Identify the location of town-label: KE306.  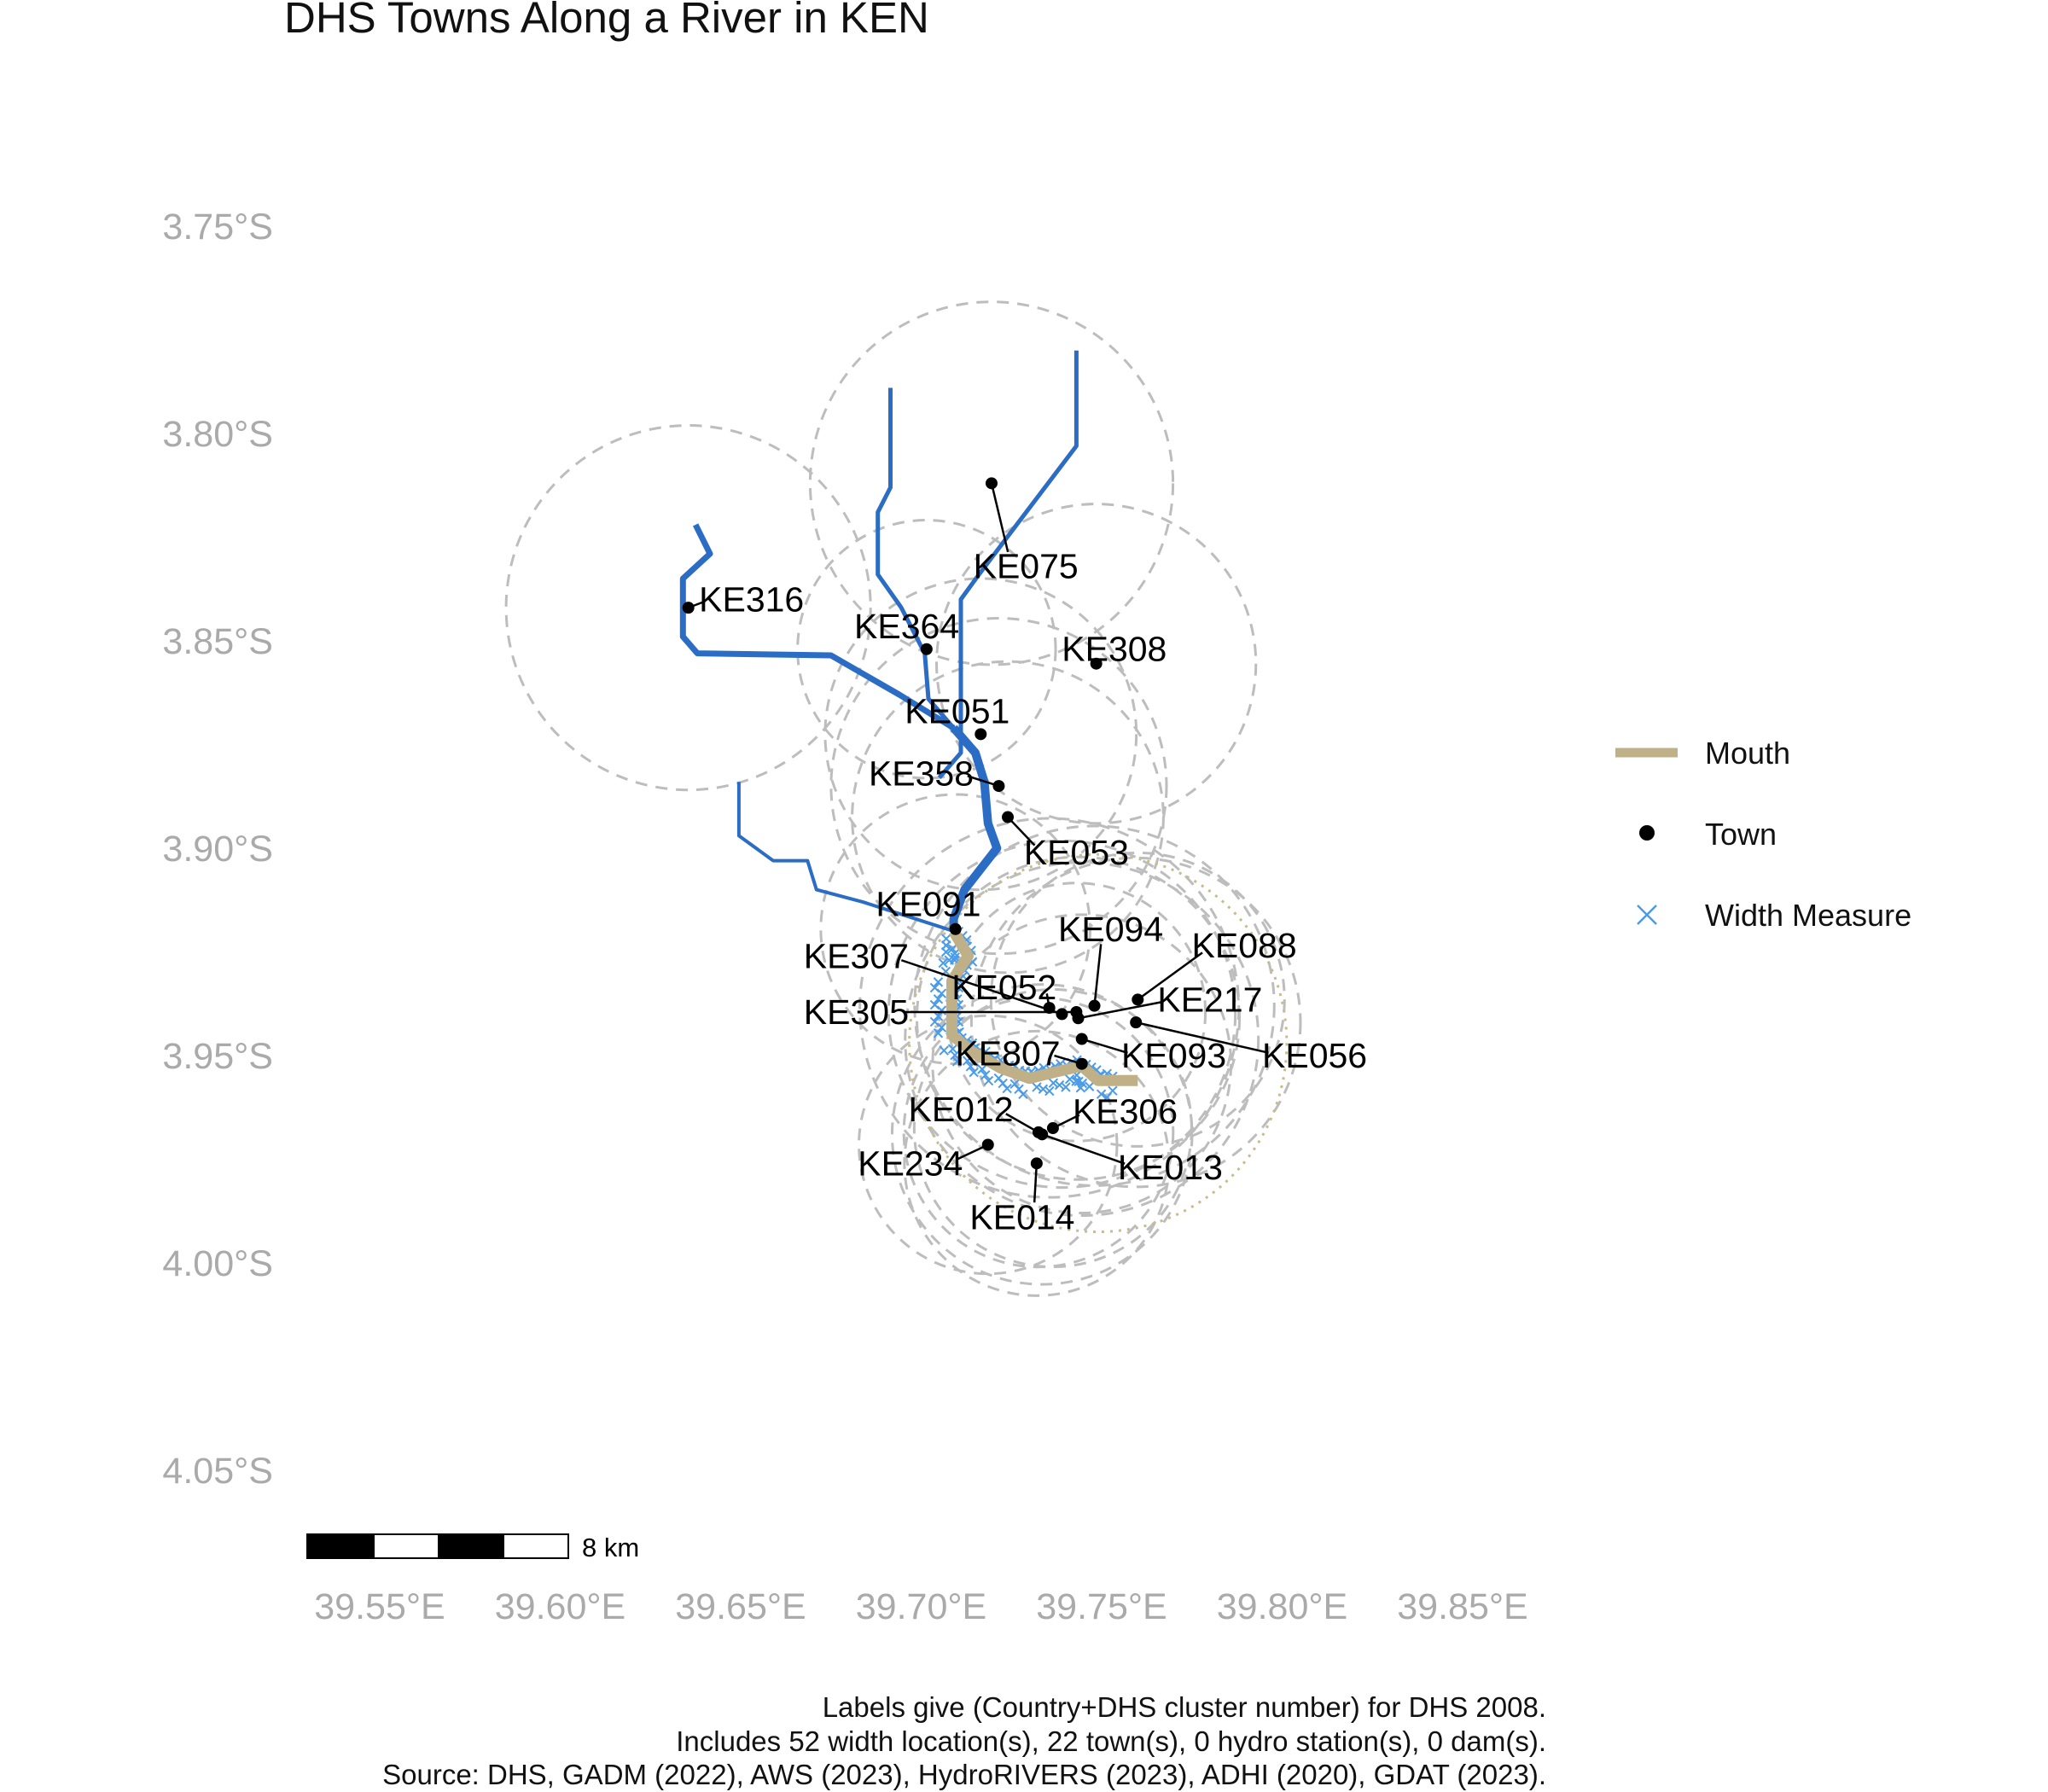
(1125, 1112).